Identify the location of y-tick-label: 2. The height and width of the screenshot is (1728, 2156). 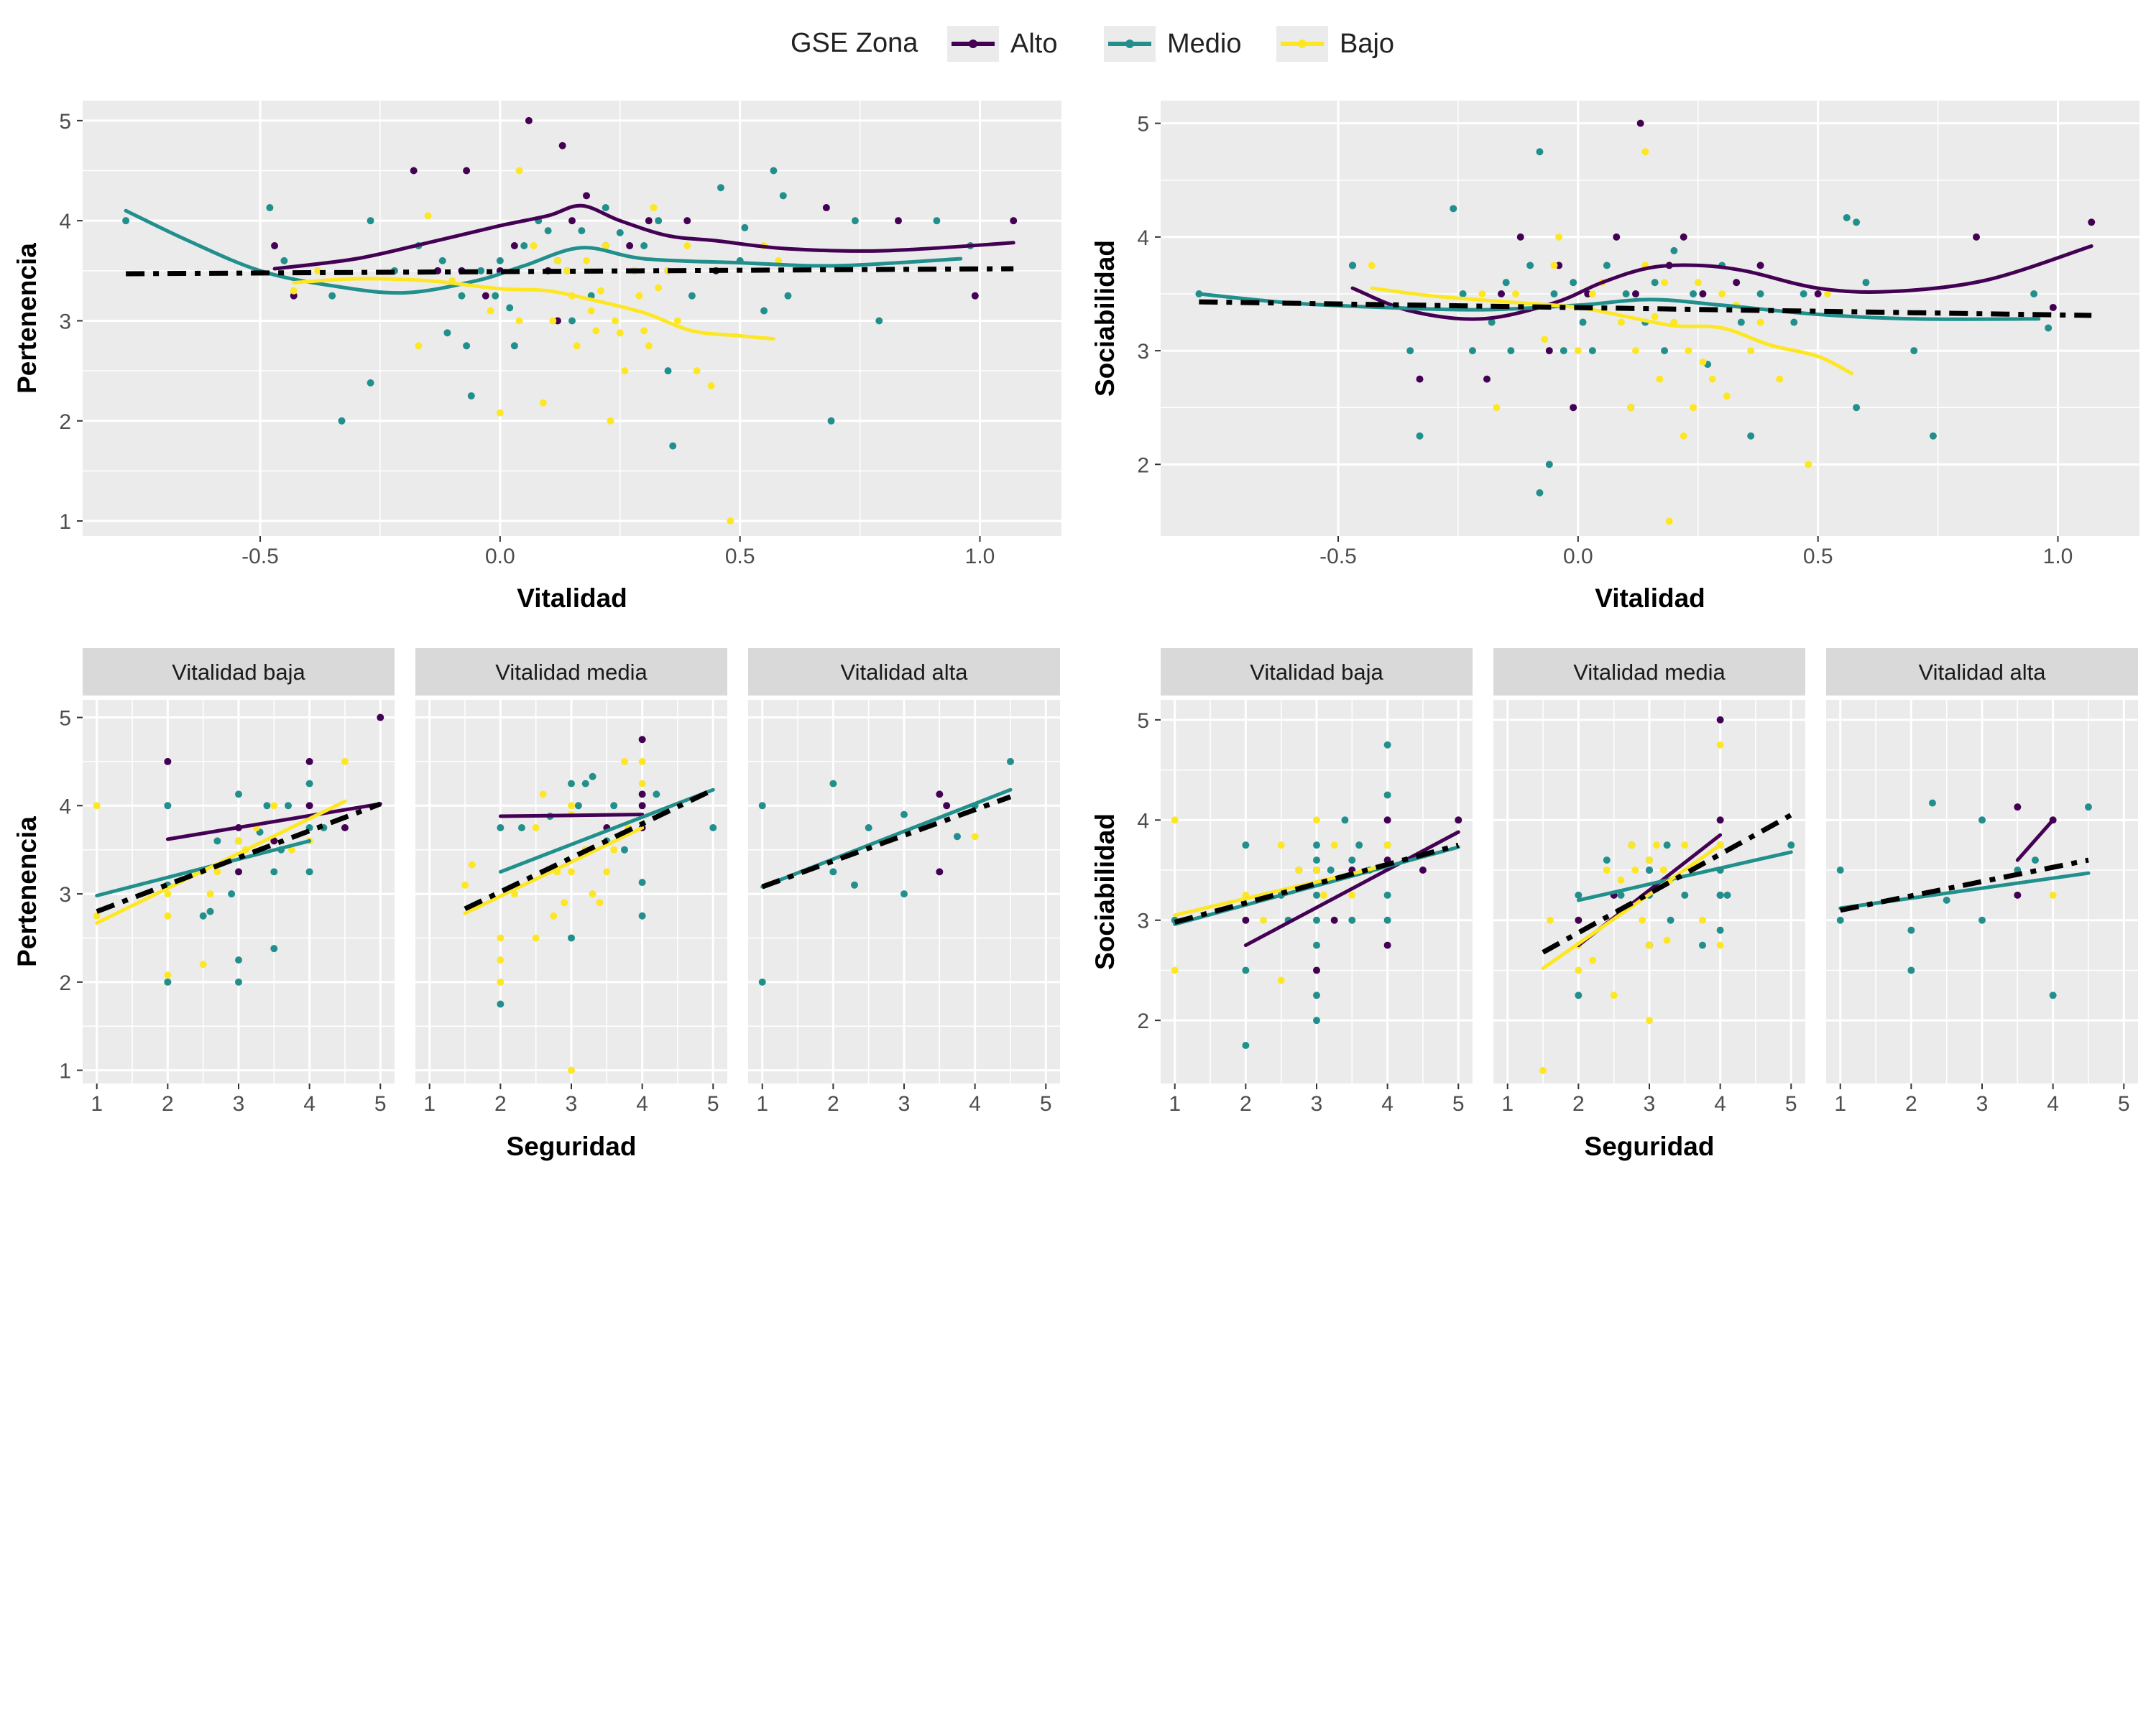
(1143, 465).